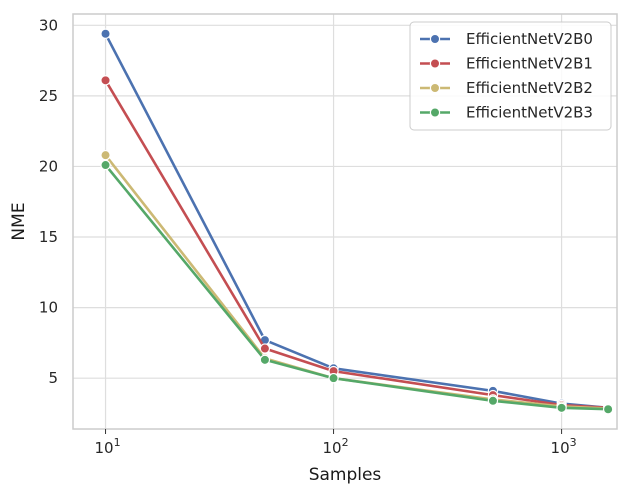  Describe the element at coordinates (529, 39) in the screenshot. I see `legend-label: EfficientNetV2B0` at that location.